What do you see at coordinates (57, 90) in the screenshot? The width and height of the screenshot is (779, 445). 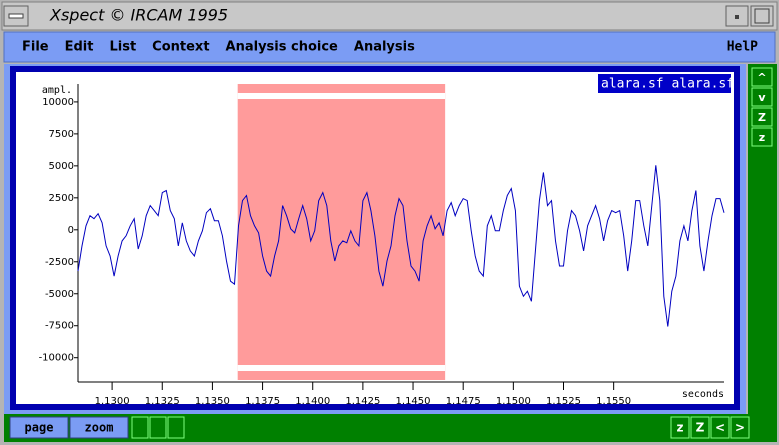 I see `y-axis-label: ampl.` at bounding box center [57, 90].